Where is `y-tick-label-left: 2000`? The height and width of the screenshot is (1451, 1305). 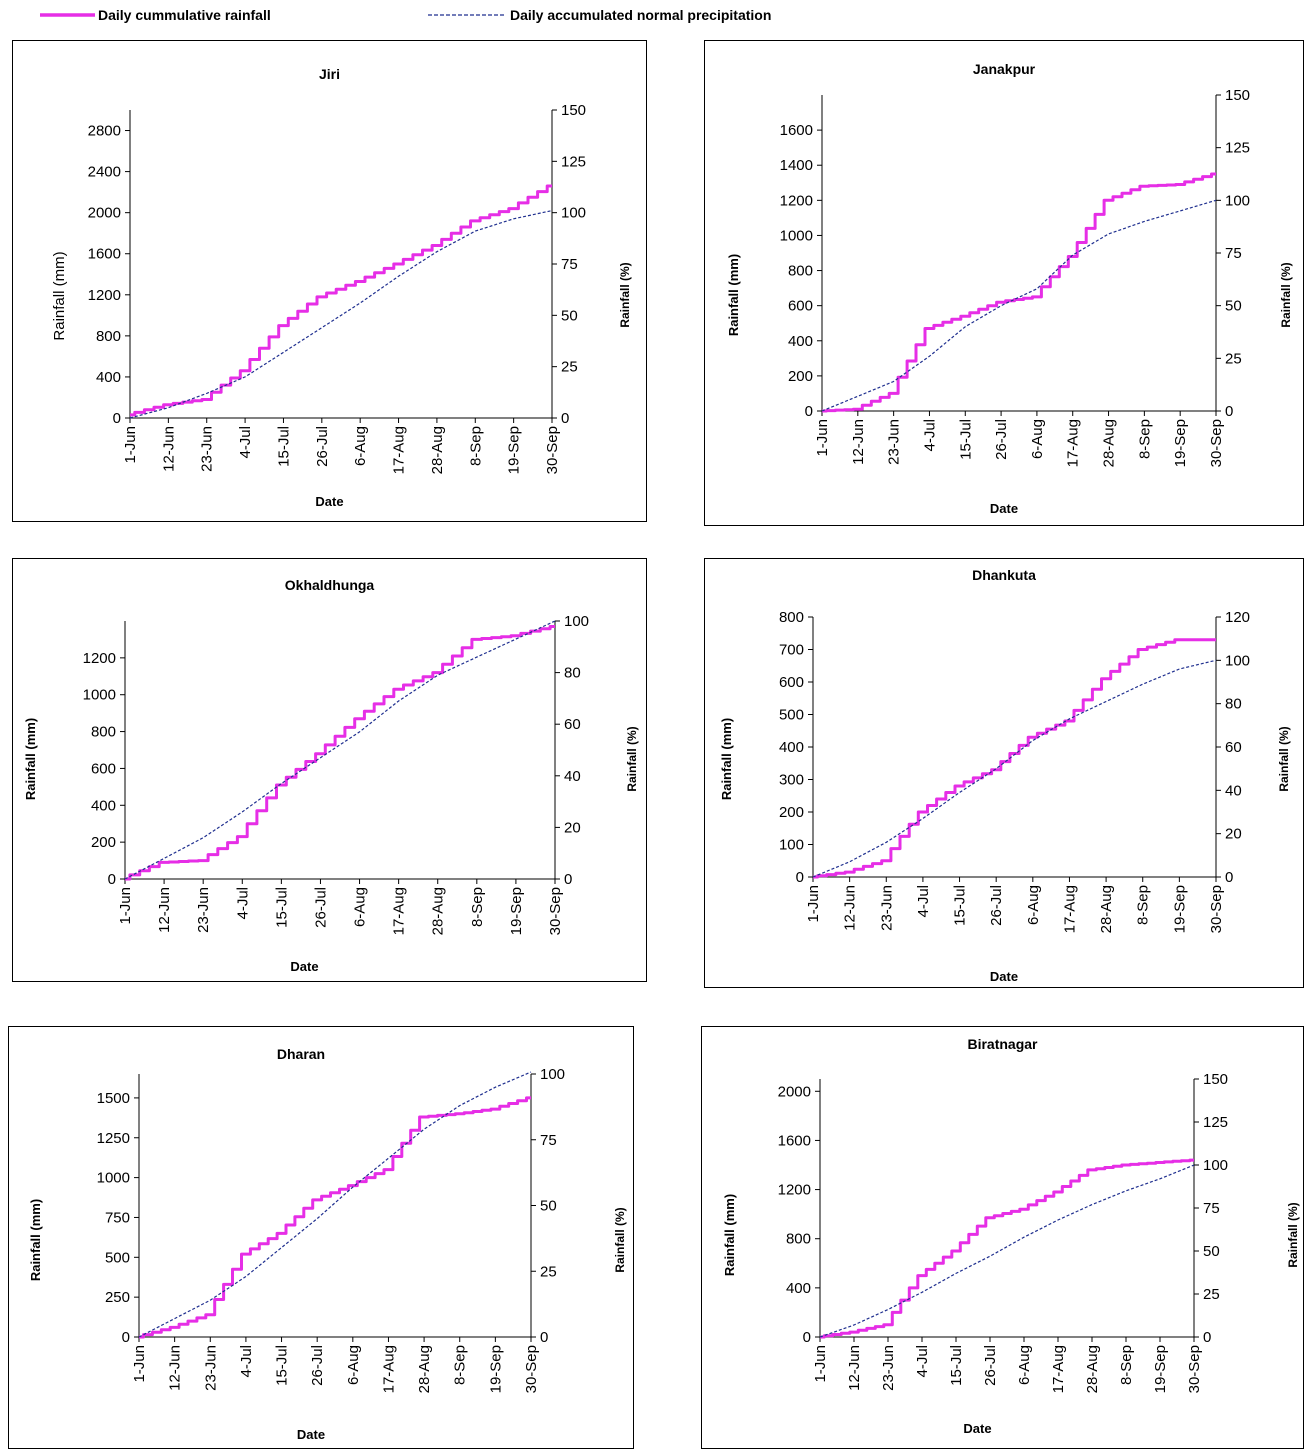 y-tick-label-left: 2000 is located at coordinates (794, 1091).